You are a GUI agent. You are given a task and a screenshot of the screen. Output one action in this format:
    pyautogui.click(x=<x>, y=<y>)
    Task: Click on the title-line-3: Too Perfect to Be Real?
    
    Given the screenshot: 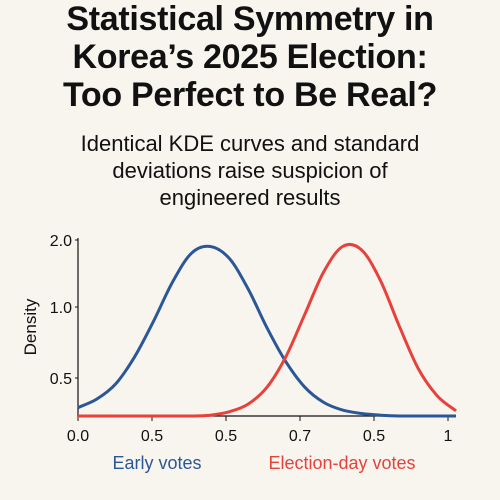 What is the action you would take?
    pyautogui.click(x=250, y=95)
    